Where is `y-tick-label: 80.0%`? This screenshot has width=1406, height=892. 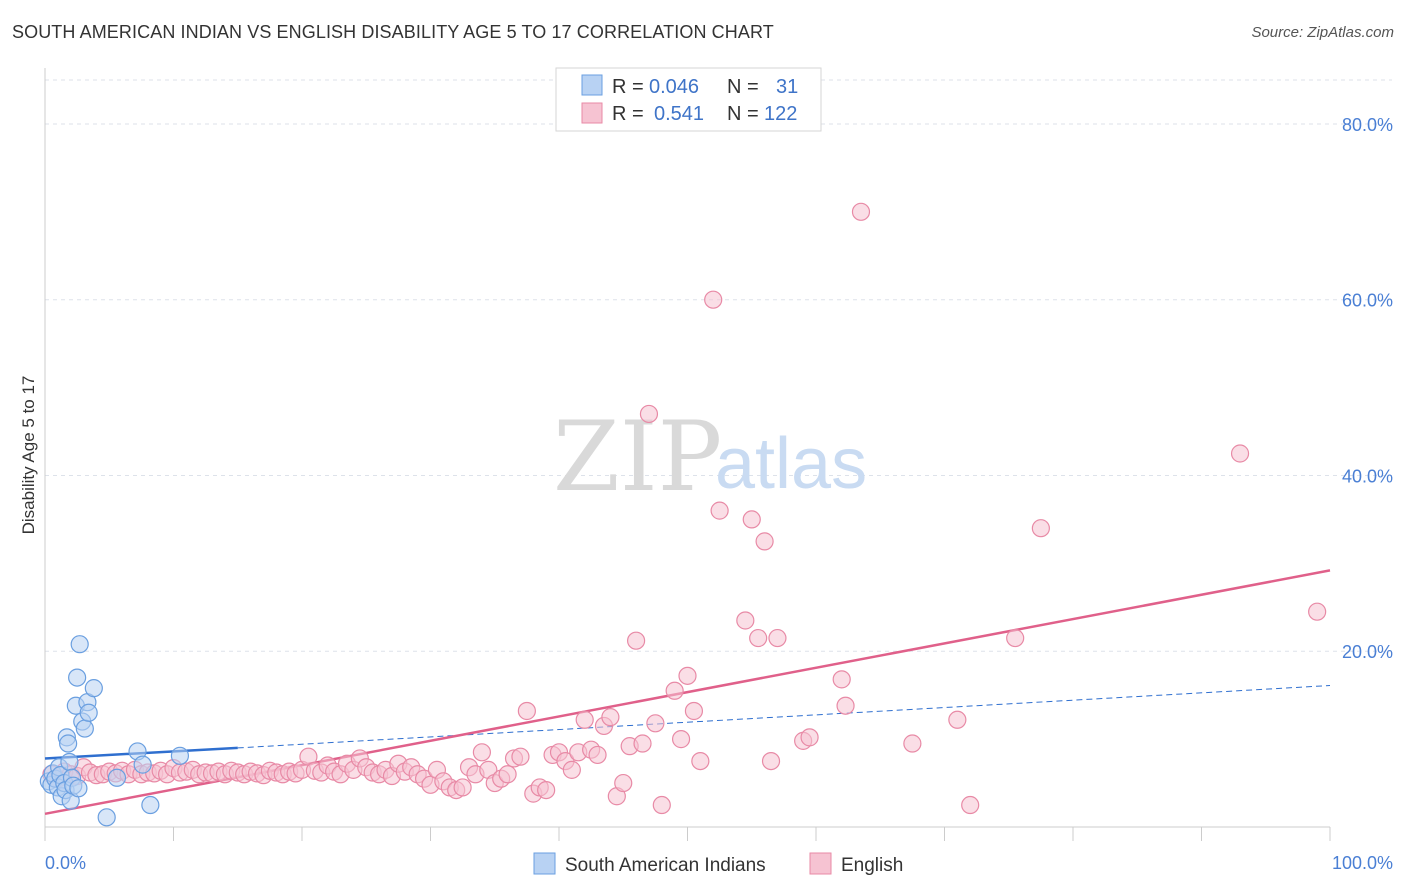 y-tick-label: 80.0% is located at coordinates (1367, 125).